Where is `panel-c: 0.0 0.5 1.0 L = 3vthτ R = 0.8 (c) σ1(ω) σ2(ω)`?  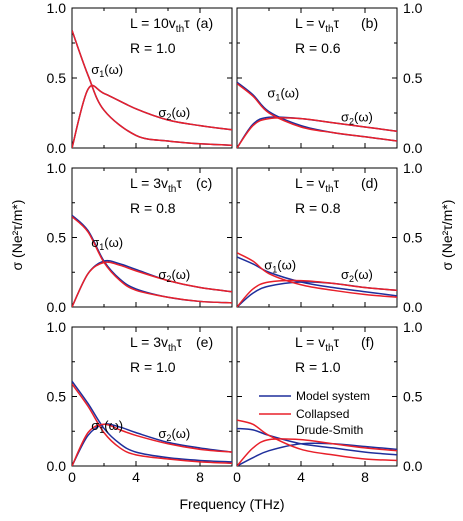 panel-c: 0.0 0.5 1.0 L = 3vthτ R = 0.8 (c) σ1(ω) σ2(ω) is located at coordinates (140, 237).